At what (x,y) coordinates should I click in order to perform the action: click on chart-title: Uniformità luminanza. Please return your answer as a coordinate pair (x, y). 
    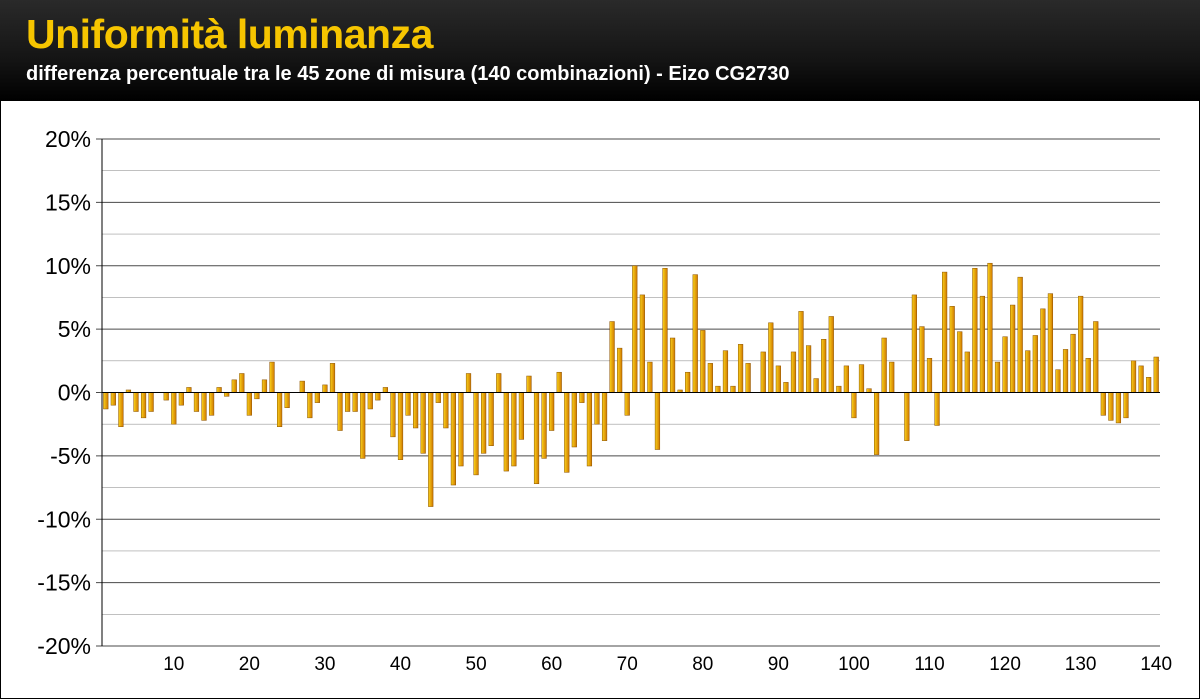
    Looking at the image, I should click on (229, 34).